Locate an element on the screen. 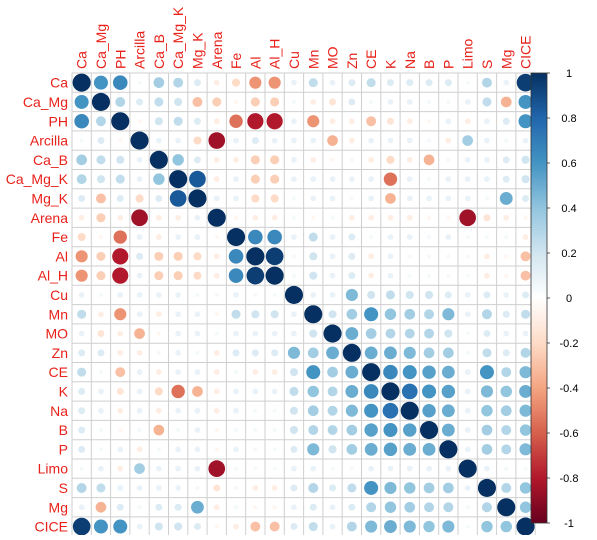 The height and width of the screenshot is (540, 597). corr-circle-Cu-Mg is located at coordinates (506, 295).